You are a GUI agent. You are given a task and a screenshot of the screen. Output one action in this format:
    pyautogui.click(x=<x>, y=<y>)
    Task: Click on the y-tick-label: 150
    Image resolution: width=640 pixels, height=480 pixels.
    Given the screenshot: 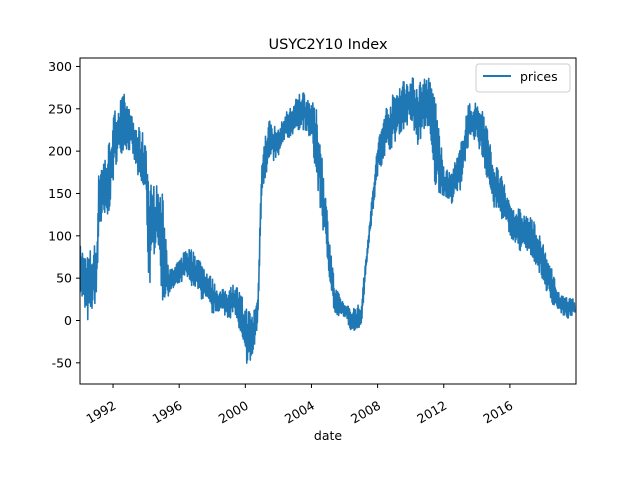 What is the action you would take?
    pyautogui.click(x=60, y=193)
    